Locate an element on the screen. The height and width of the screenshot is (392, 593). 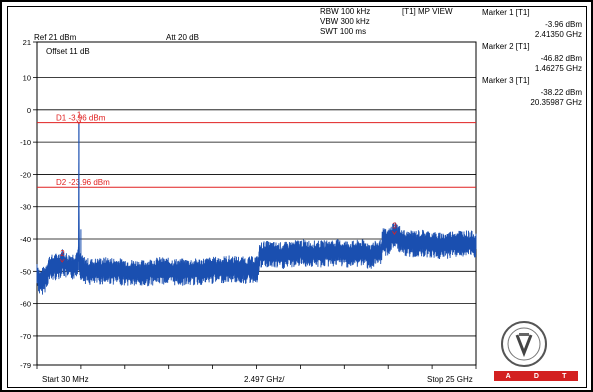
marker-2-freq: 1.46275 GHz is located at coordinates (558, 68).